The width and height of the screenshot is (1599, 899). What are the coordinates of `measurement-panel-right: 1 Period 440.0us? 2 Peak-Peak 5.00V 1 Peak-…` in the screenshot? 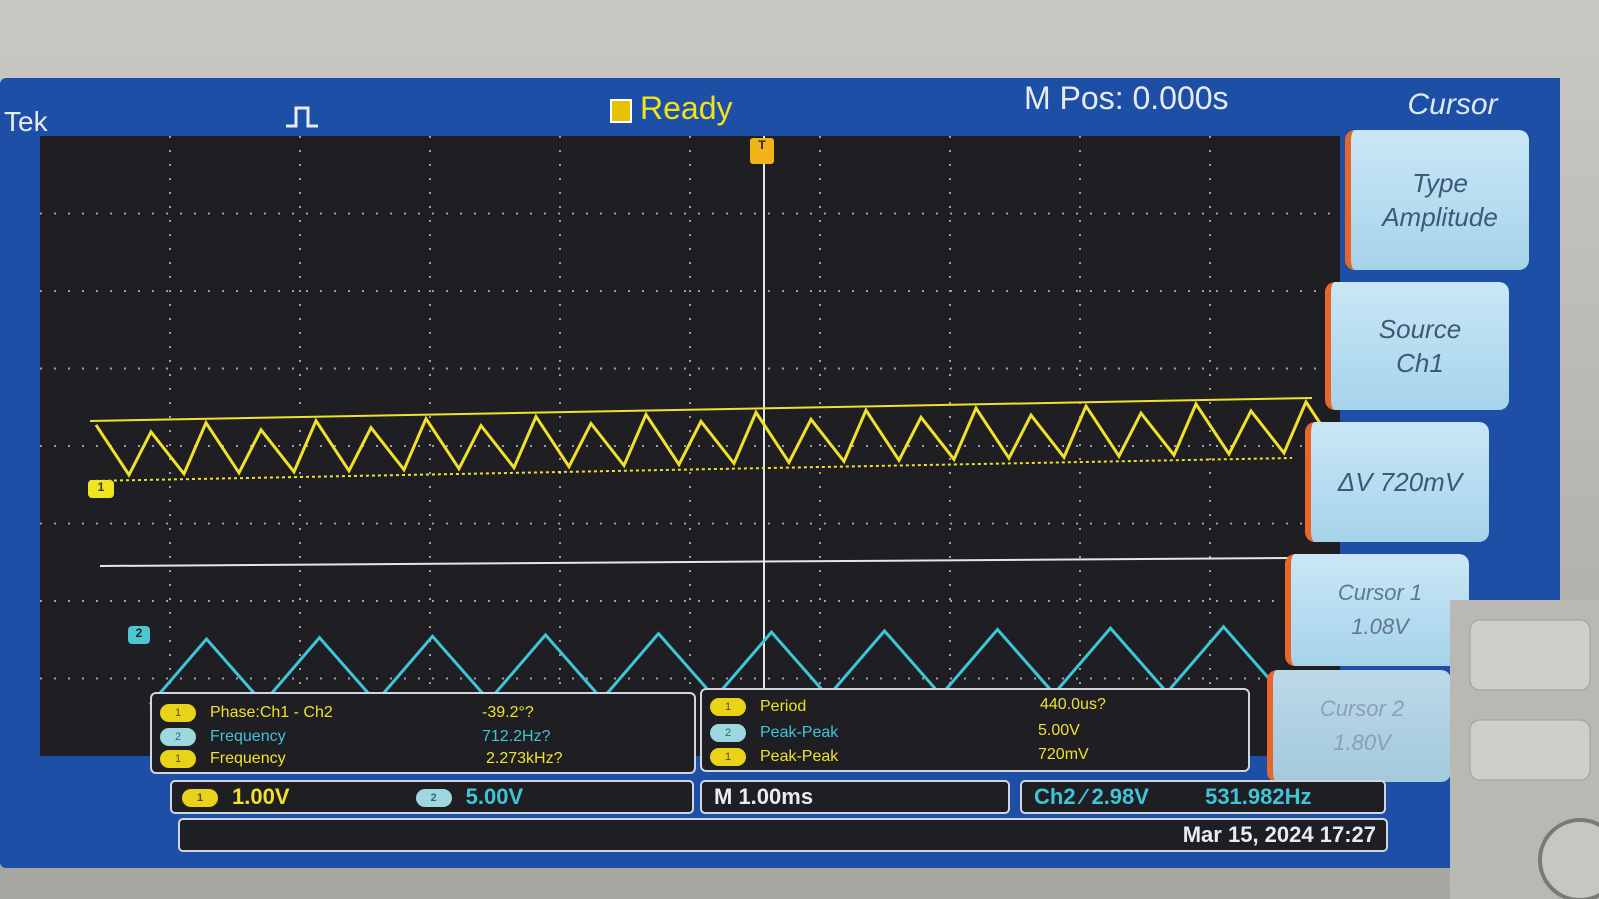 It's located at (975, 730).